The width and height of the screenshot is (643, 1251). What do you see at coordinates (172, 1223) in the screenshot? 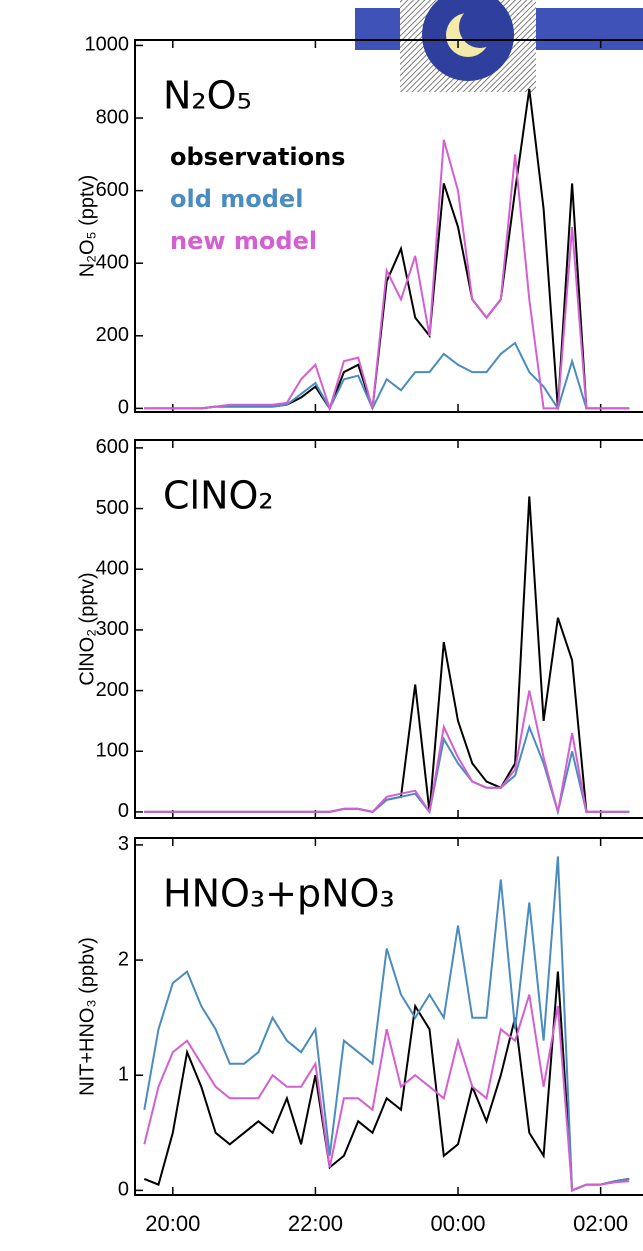
I see `x-tick-label: 20:00` at bounding box center [172, 1223].